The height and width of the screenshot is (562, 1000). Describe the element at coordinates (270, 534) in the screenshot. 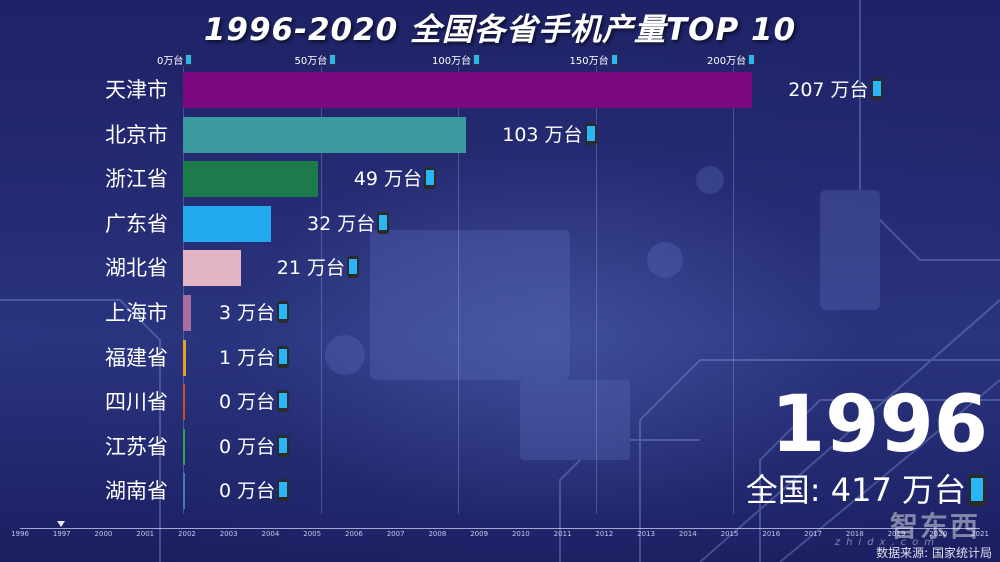

I see `timeline-year-2004: 2004` at that location.